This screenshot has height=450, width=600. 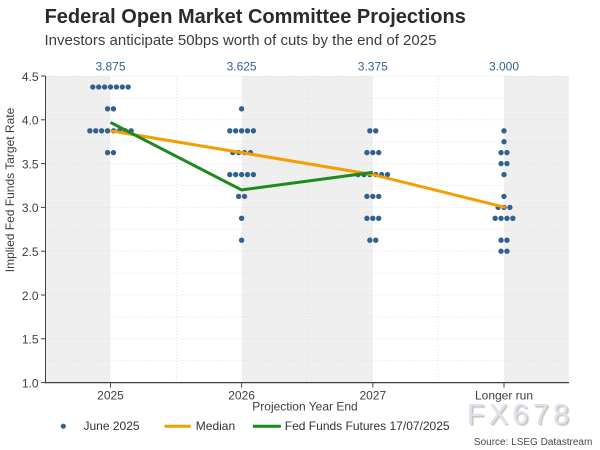 What do you see at coordinates (372, 395) in the screenshot?
I see `svg-text: 2027` at bounding box center [372, 395].